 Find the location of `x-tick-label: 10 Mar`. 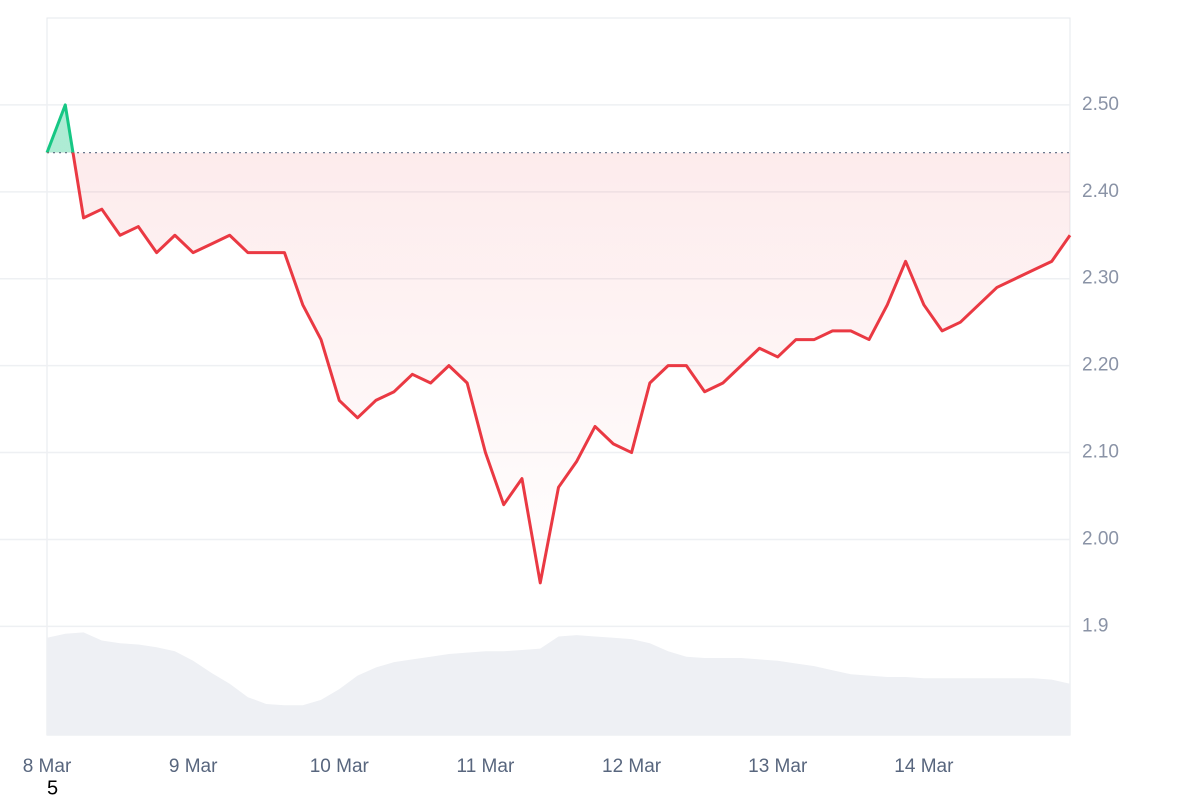

x-tick-label: 10 Mar is located at coordinates (340, 766).